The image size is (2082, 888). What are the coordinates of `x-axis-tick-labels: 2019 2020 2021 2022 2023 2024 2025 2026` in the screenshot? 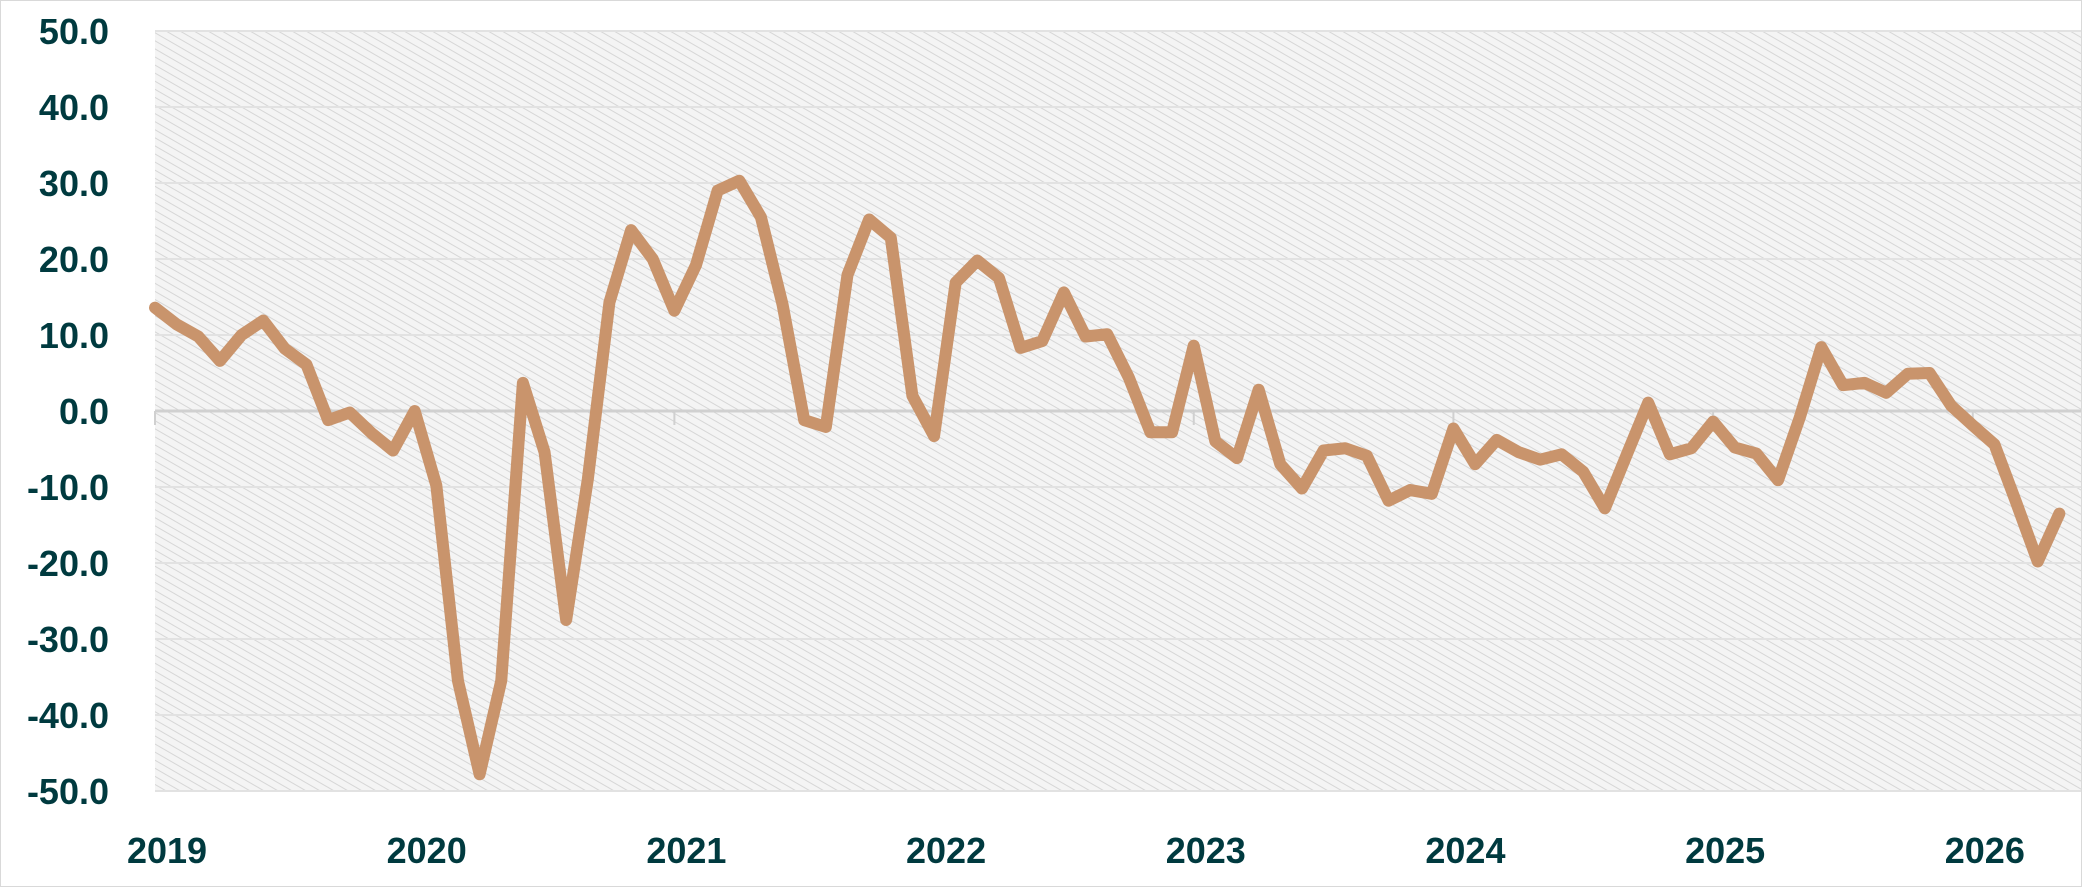 It's located at (1076, 850).